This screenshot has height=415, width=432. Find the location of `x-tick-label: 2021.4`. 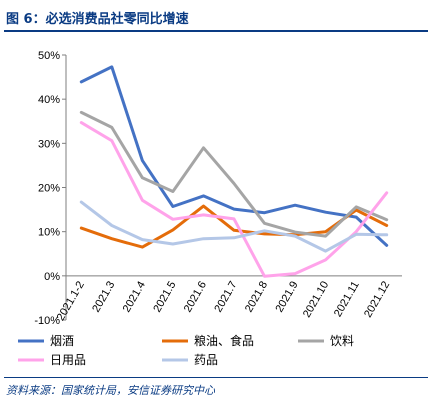

x-tick-label: 2021.4 is located at coordinates (134, 296).